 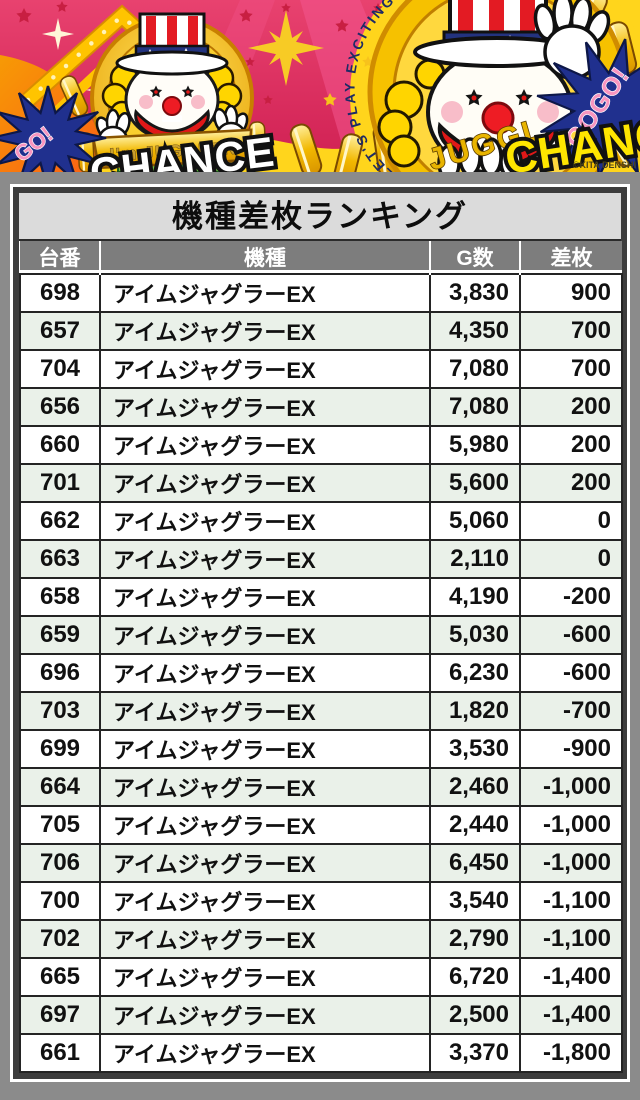 What do you see at coordinates (475, 825) in the screenshot?
I see `g-count-cell: 2,440` at bounding box center [475, 825].